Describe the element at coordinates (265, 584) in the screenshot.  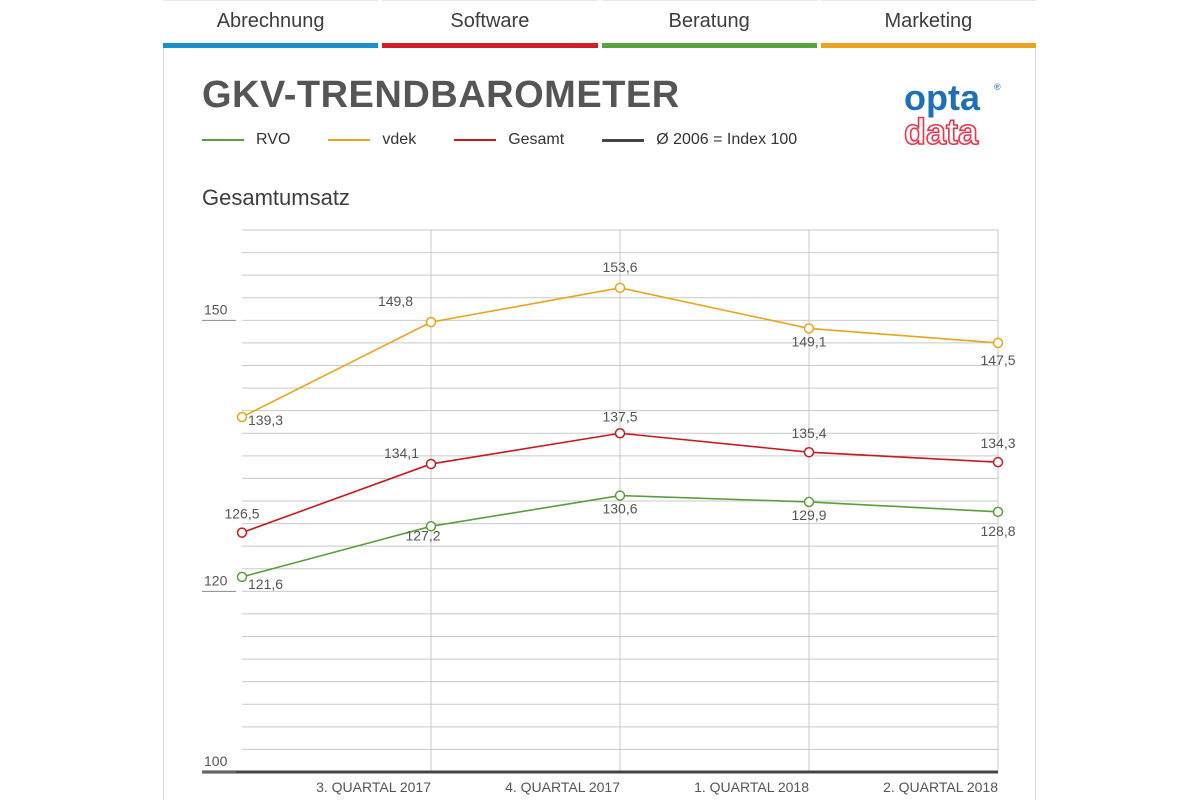
I see `data-label-rvo: 121,6` at that location.